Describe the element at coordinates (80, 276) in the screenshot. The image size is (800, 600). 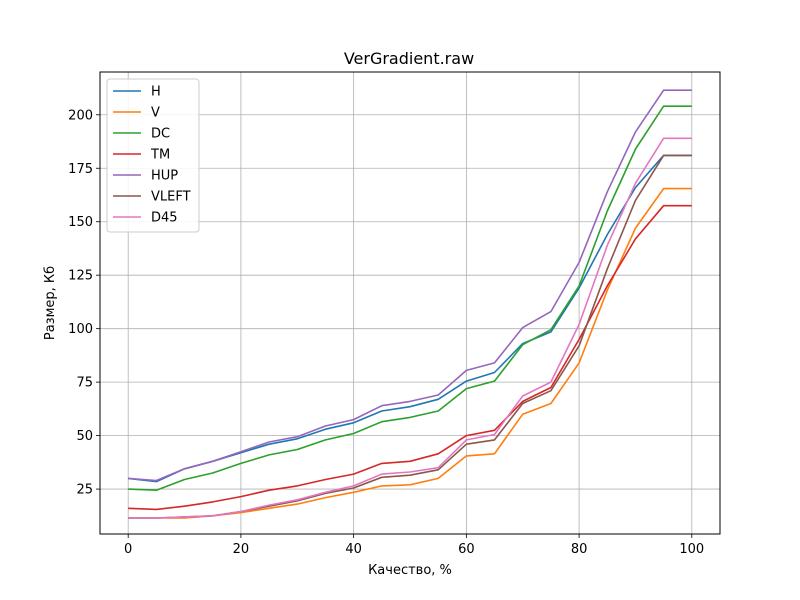
I see `y-tick-label: 125` at that location.